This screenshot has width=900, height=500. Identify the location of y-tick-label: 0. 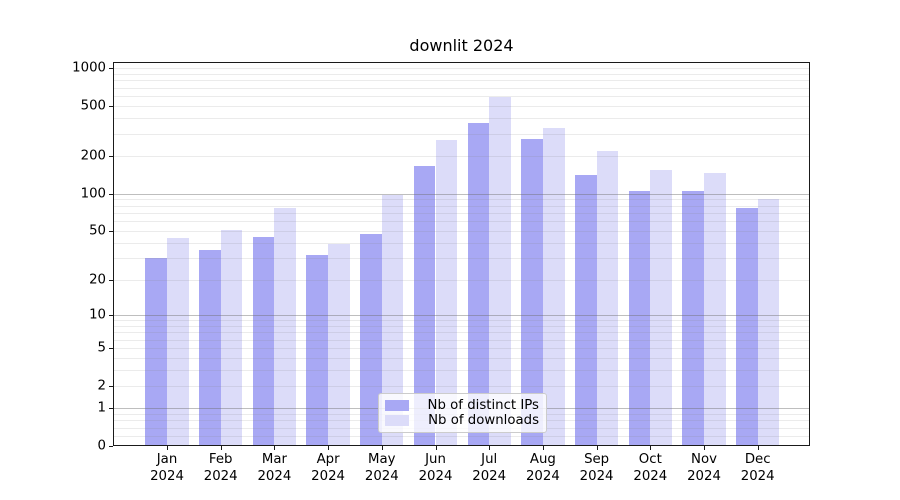
(101, 446).